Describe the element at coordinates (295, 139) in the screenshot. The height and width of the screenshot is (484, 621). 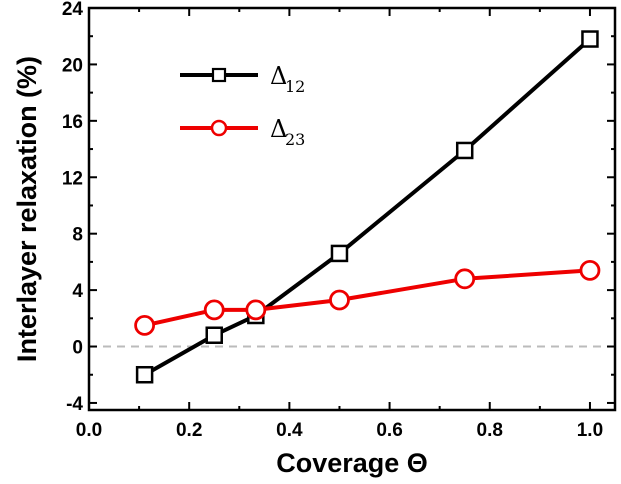
I see `legend-subscript-23: 23` at that location.